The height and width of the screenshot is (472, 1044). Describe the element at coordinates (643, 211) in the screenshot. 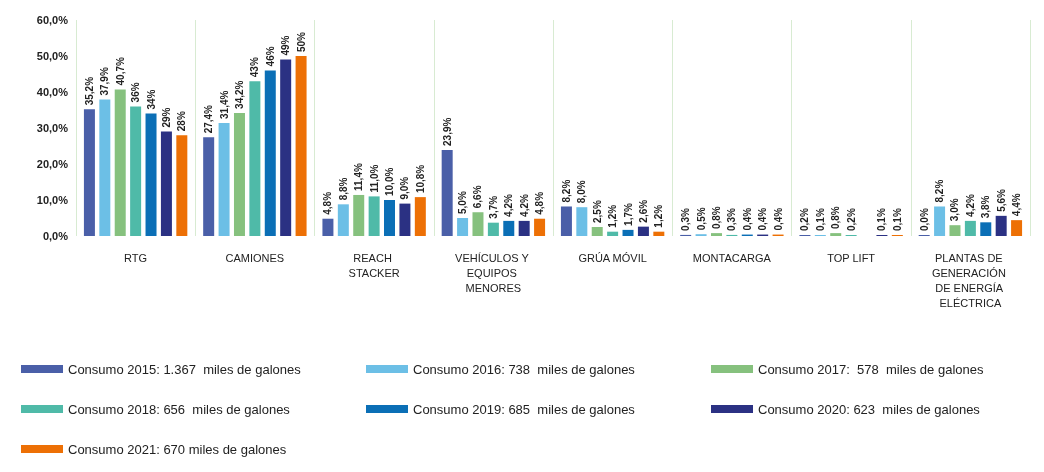

I see `data-label: 2,6%` at that location.